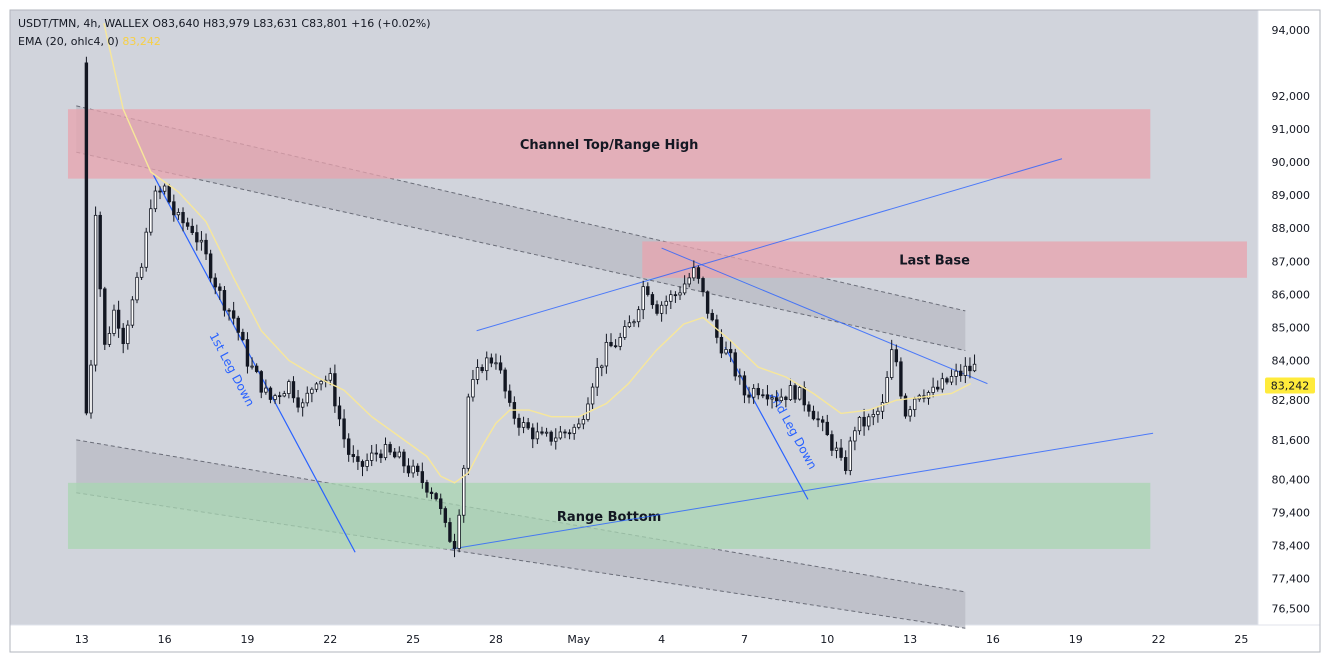  Describe the element at coordinates (744, 639) in the screenshot. I see `x-tick-label: 7` at that location.